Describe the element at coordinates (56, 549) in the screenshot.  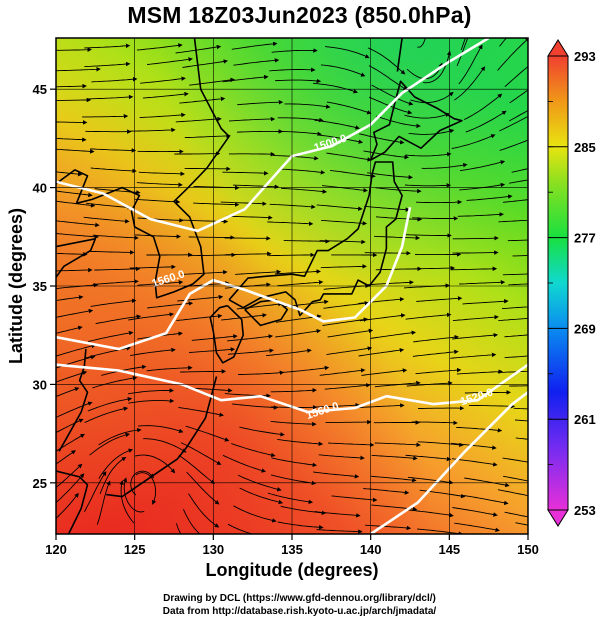
I see `x-tick-label: 120` at that location.